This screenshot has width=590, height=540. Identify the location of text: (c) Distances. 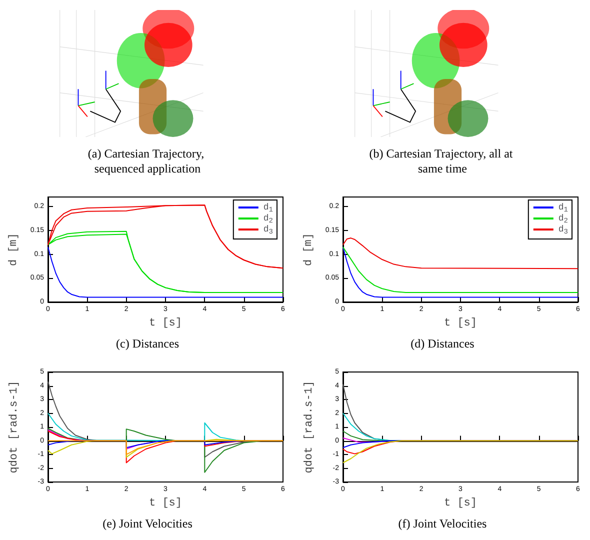
(148, 343).